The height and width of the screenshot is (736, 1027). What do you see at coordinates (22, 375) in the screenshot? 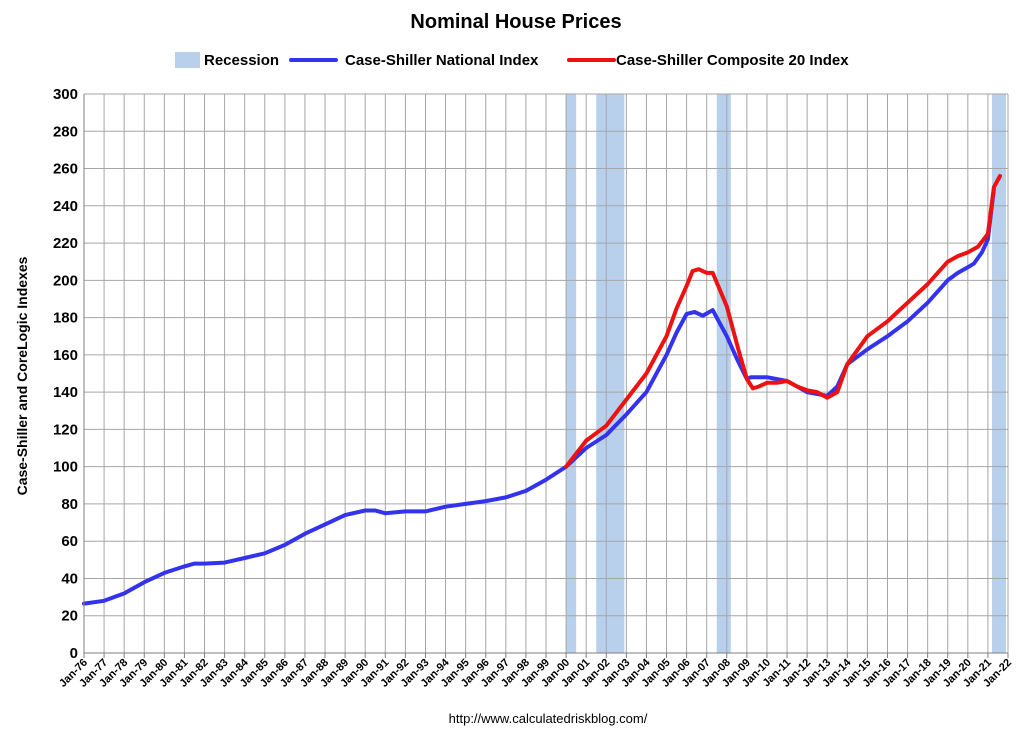
I see `y-axis-label: Case-Shiller and CoreLogic Indexes` at bounding box center [22, 375].